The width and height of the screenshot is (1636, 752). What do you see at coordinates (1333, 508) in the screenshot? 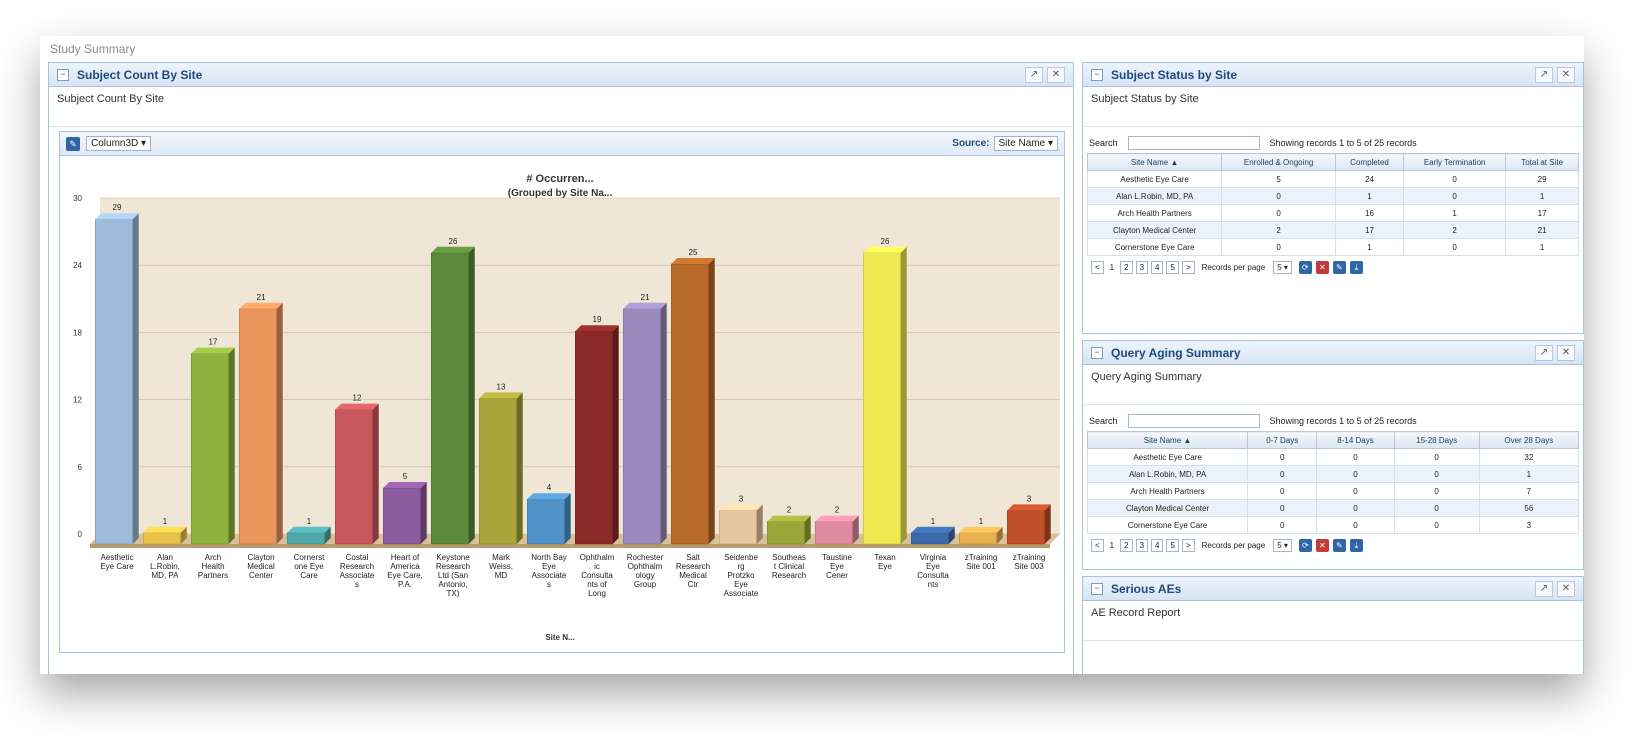
I see `table-row: Clayton Medical Center 0 0 0 56` at bounding box center [1333, 508].